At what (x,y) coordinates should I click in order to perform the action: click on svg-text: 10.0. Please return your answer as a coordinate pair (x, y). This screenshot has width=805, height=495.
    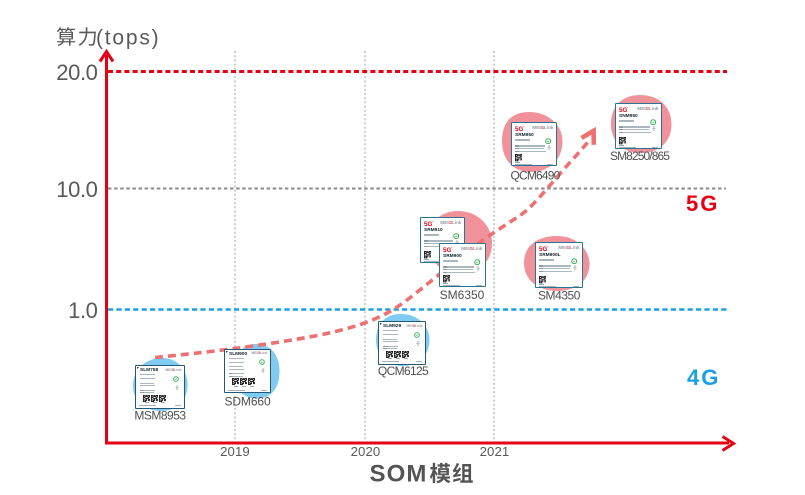
    Looking at the image, I should click on (76, 189).